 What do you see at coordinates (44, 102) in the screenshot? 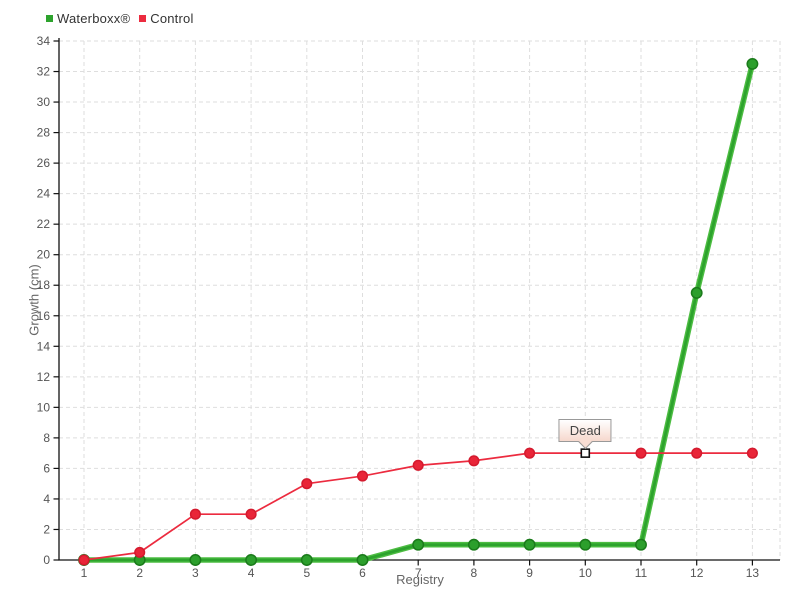
I see `y-tick-label: 30` at bounding box center [44, 102].